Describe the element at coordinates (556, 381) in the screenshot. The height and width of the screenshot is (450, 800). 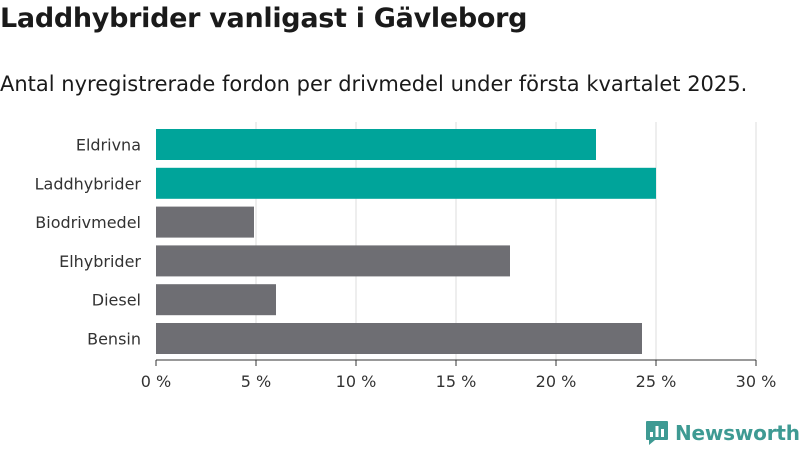
I see `x-tick-label: 20 %` at that location.